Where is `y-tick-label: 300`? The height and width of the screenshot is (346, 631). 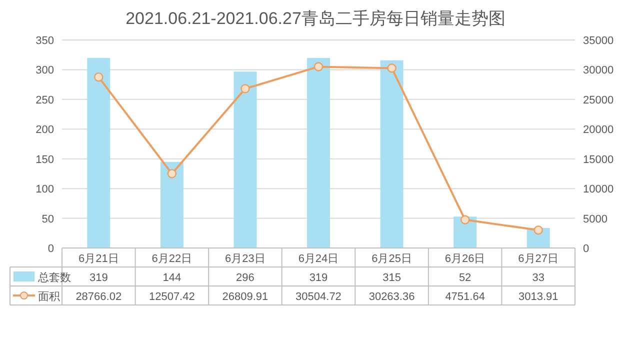
y-tick-label: 300 is located at coordinates (45, 70).